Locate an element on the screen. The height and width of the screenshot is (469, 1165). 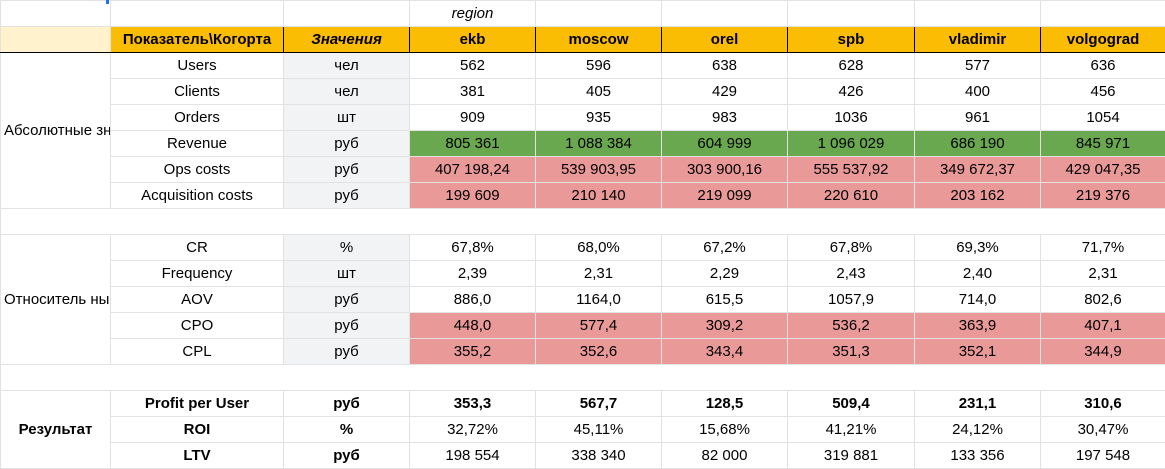
value-cell: 714,0 is located at coordinates (978, 300).